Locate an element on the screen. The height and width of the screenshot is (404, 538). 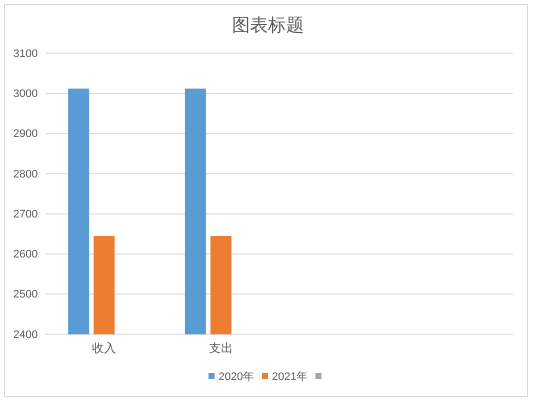
chart-title: 图表标题 is located at coordinates (268, 25).